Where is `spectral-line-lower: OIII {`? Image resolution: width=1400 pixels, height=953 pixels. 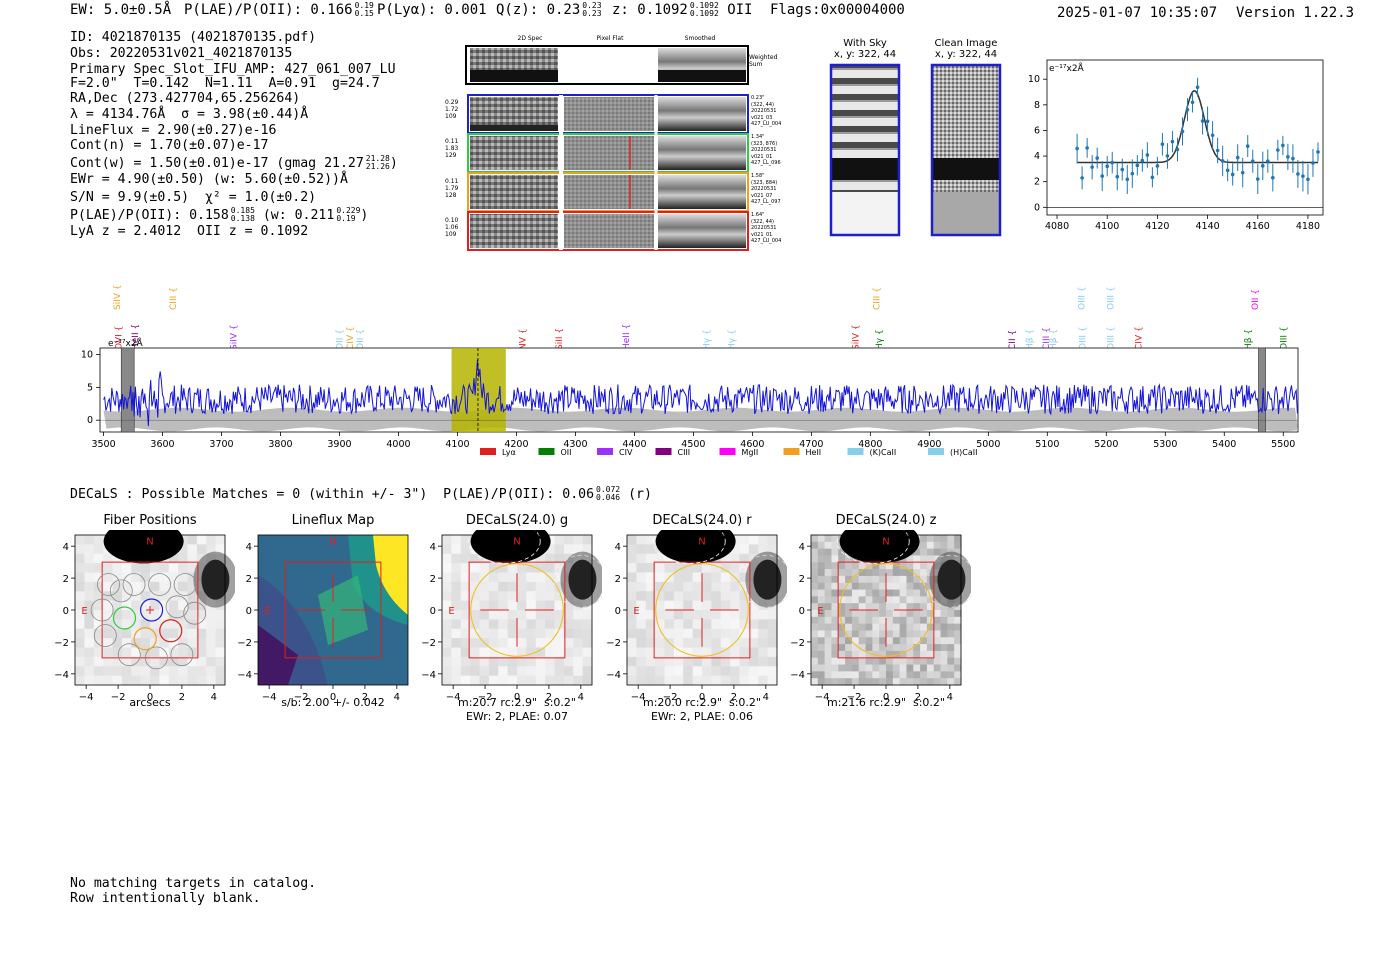
spectral-line-lower: OIII { is located at coordinates (1284, 338).